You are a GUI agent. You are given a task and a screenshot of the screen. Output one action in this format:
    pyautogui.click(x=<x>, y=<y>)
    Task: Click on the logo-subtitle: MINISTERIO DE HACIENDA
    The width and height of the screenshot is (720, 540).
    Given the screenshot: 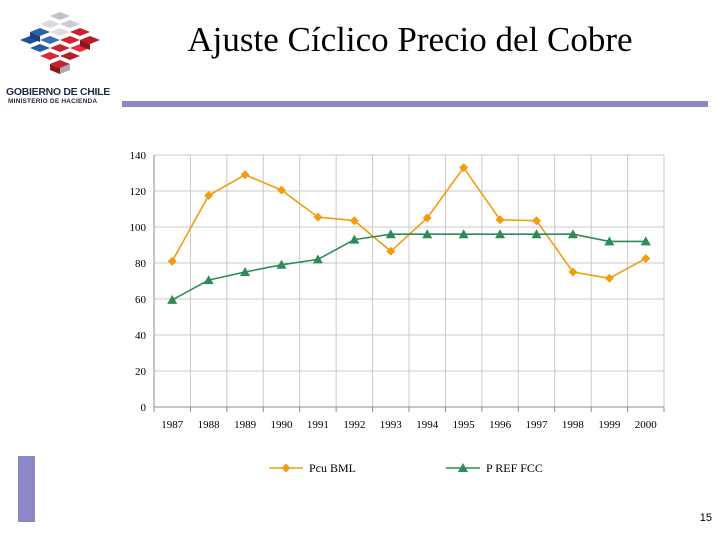 What is the action you would take?
    pyautogui.click(x=53, y=101)
    